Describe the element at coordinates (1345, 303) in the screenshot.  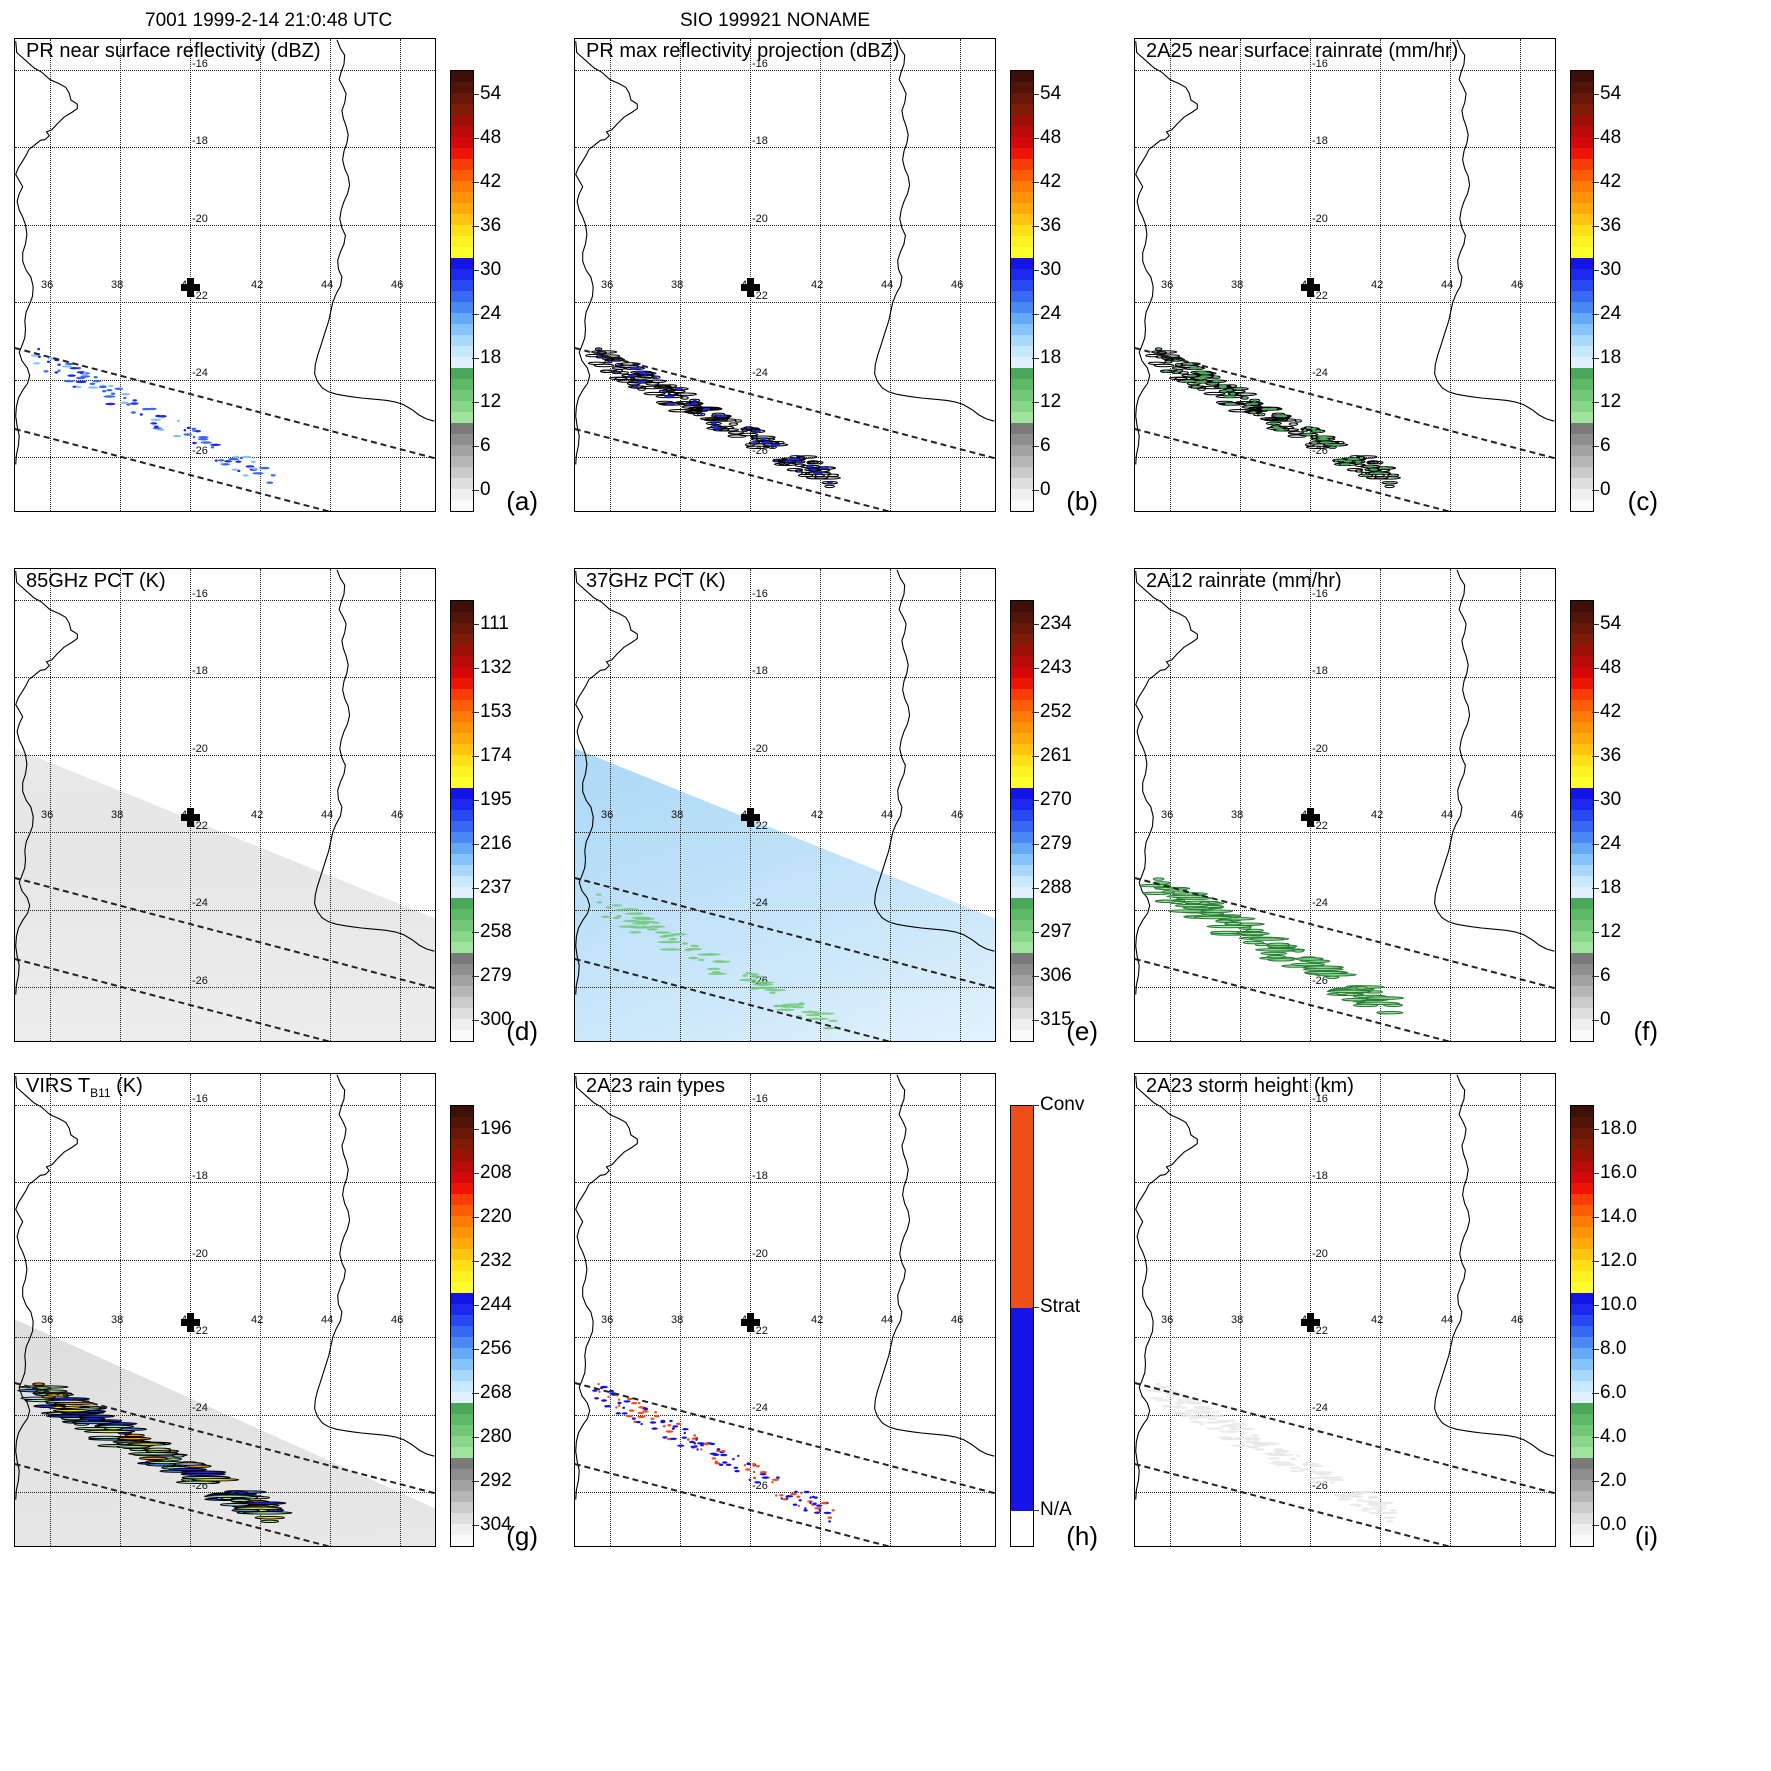
I see `gridline-lat--22` at that location.